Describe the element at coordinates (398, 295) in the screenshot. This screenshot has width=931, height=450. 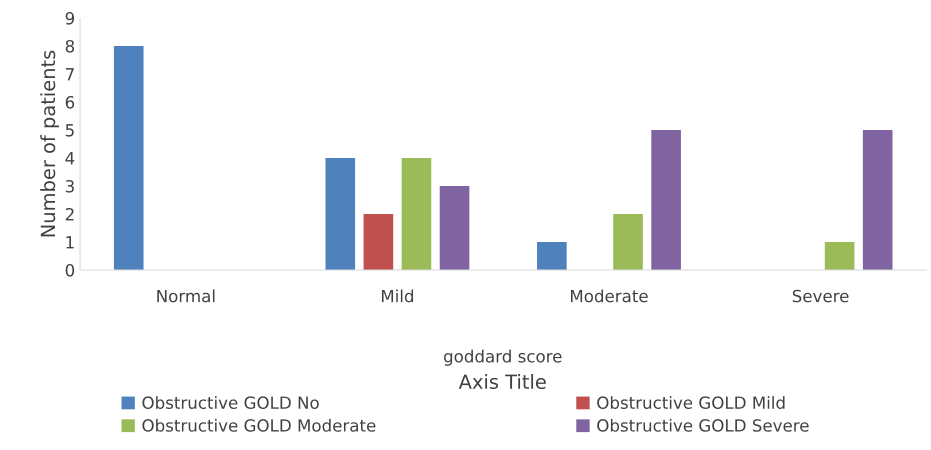
I see `x-tick-label: Mild` at that location.